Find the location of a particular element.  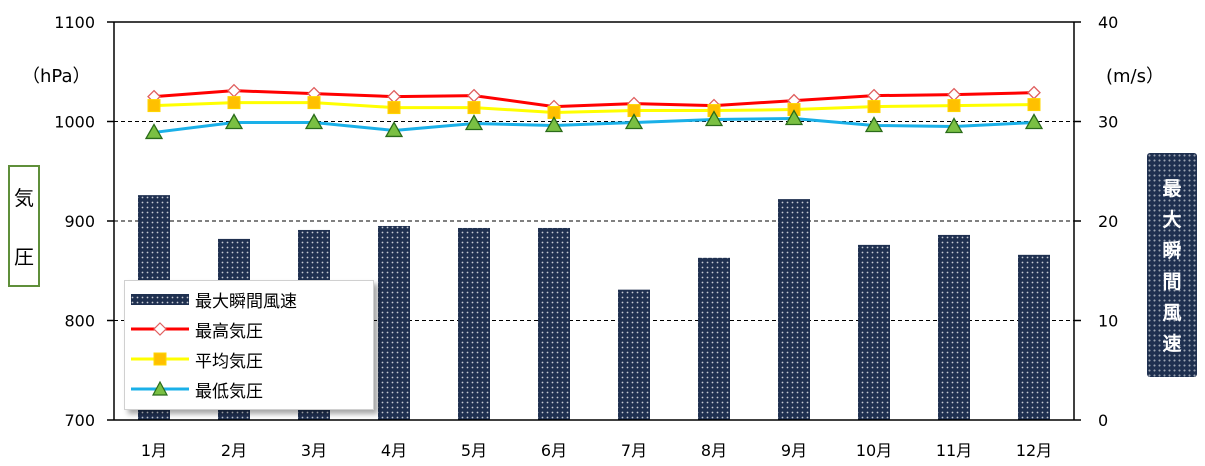

y-right-tick-label: 40 is located at coordinates (1108, 22).